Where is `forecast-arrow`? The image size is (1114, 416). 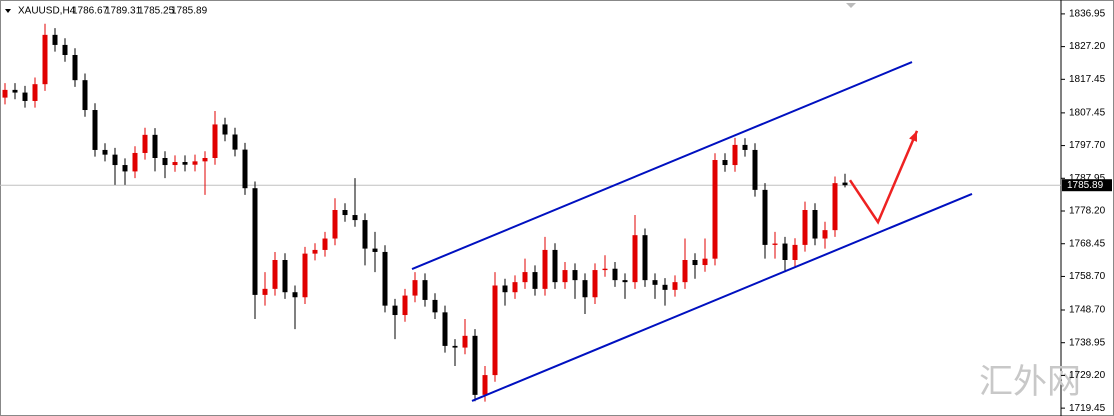 forecast-arrow is located at coordinates (883, 177).